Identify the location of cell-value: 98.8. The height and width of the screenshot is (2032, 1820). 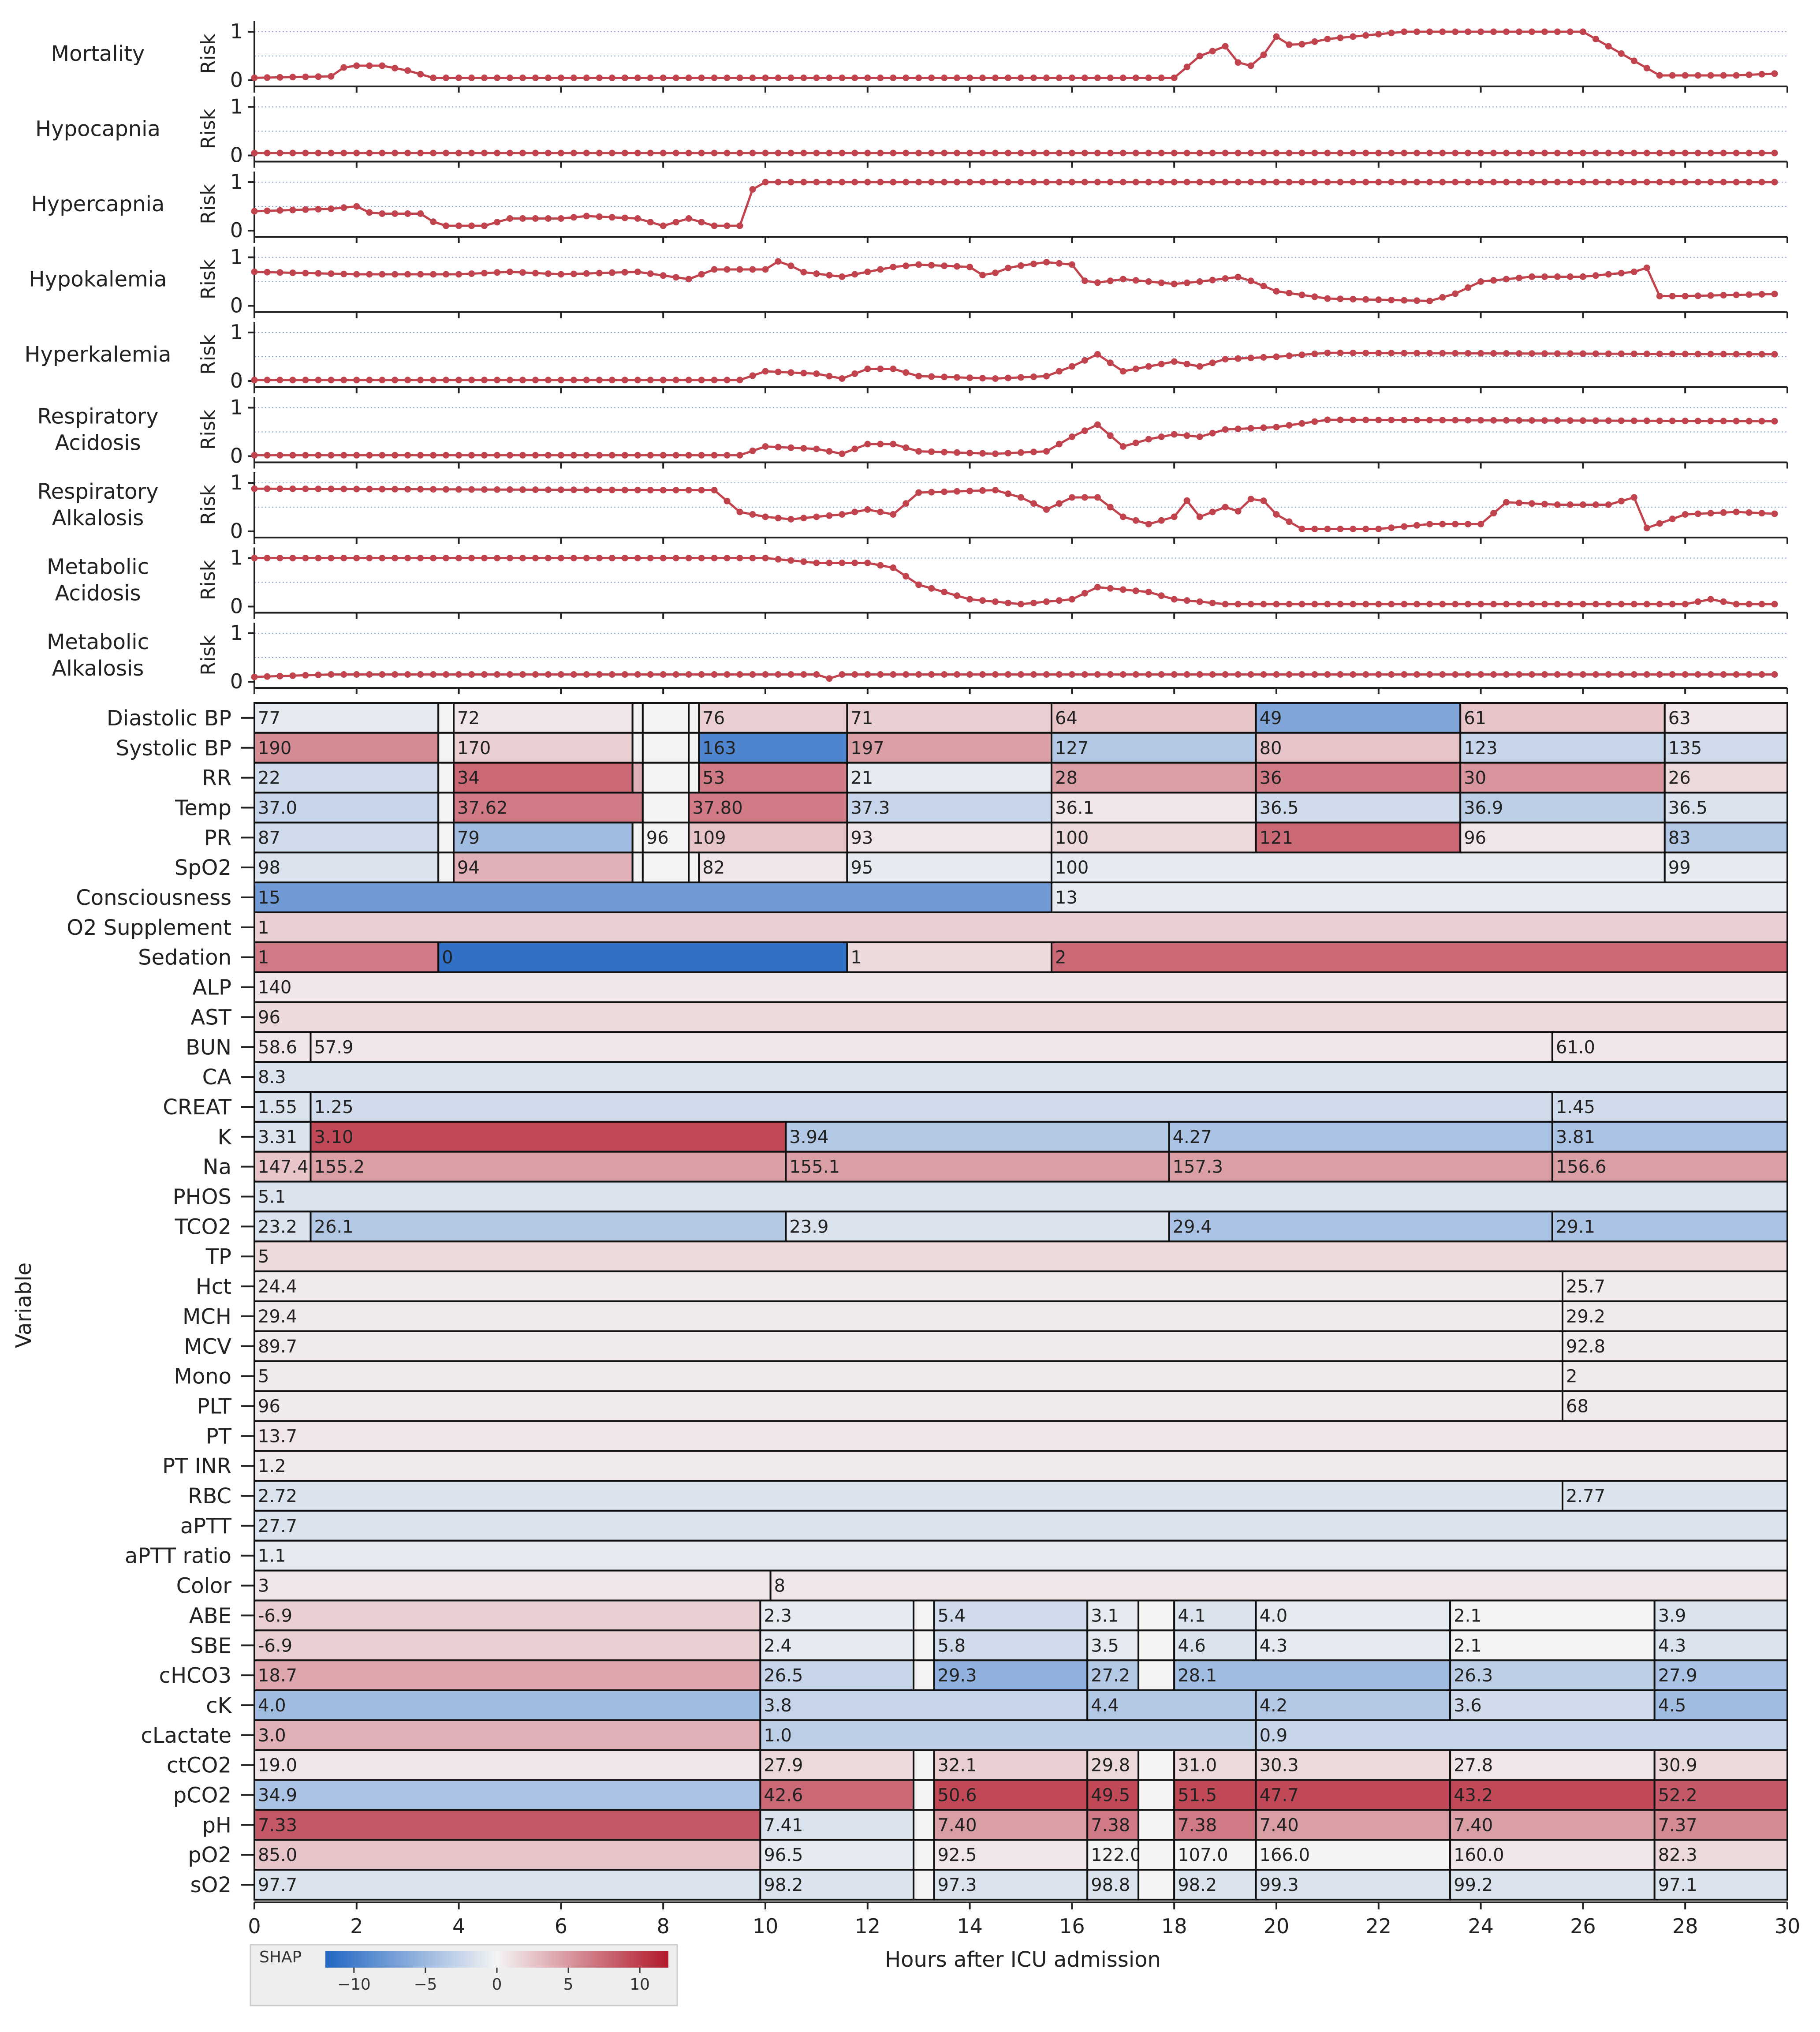
(1110, 1885).